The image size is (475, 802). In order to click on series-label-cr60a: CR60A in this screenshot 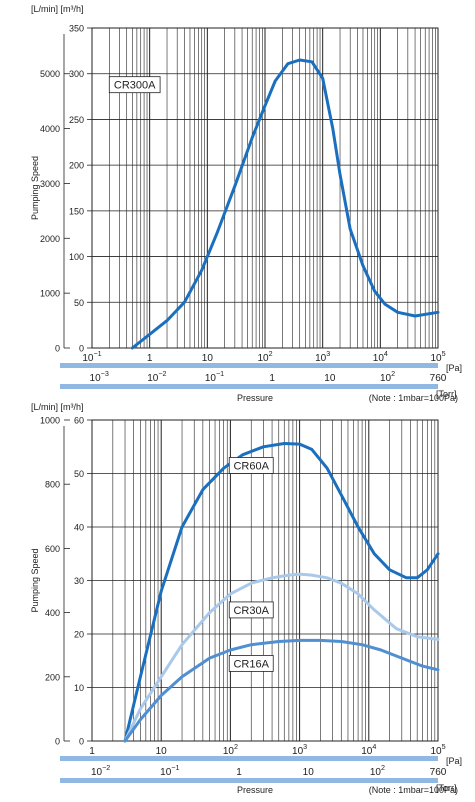, I will do `click(251, 466)`.